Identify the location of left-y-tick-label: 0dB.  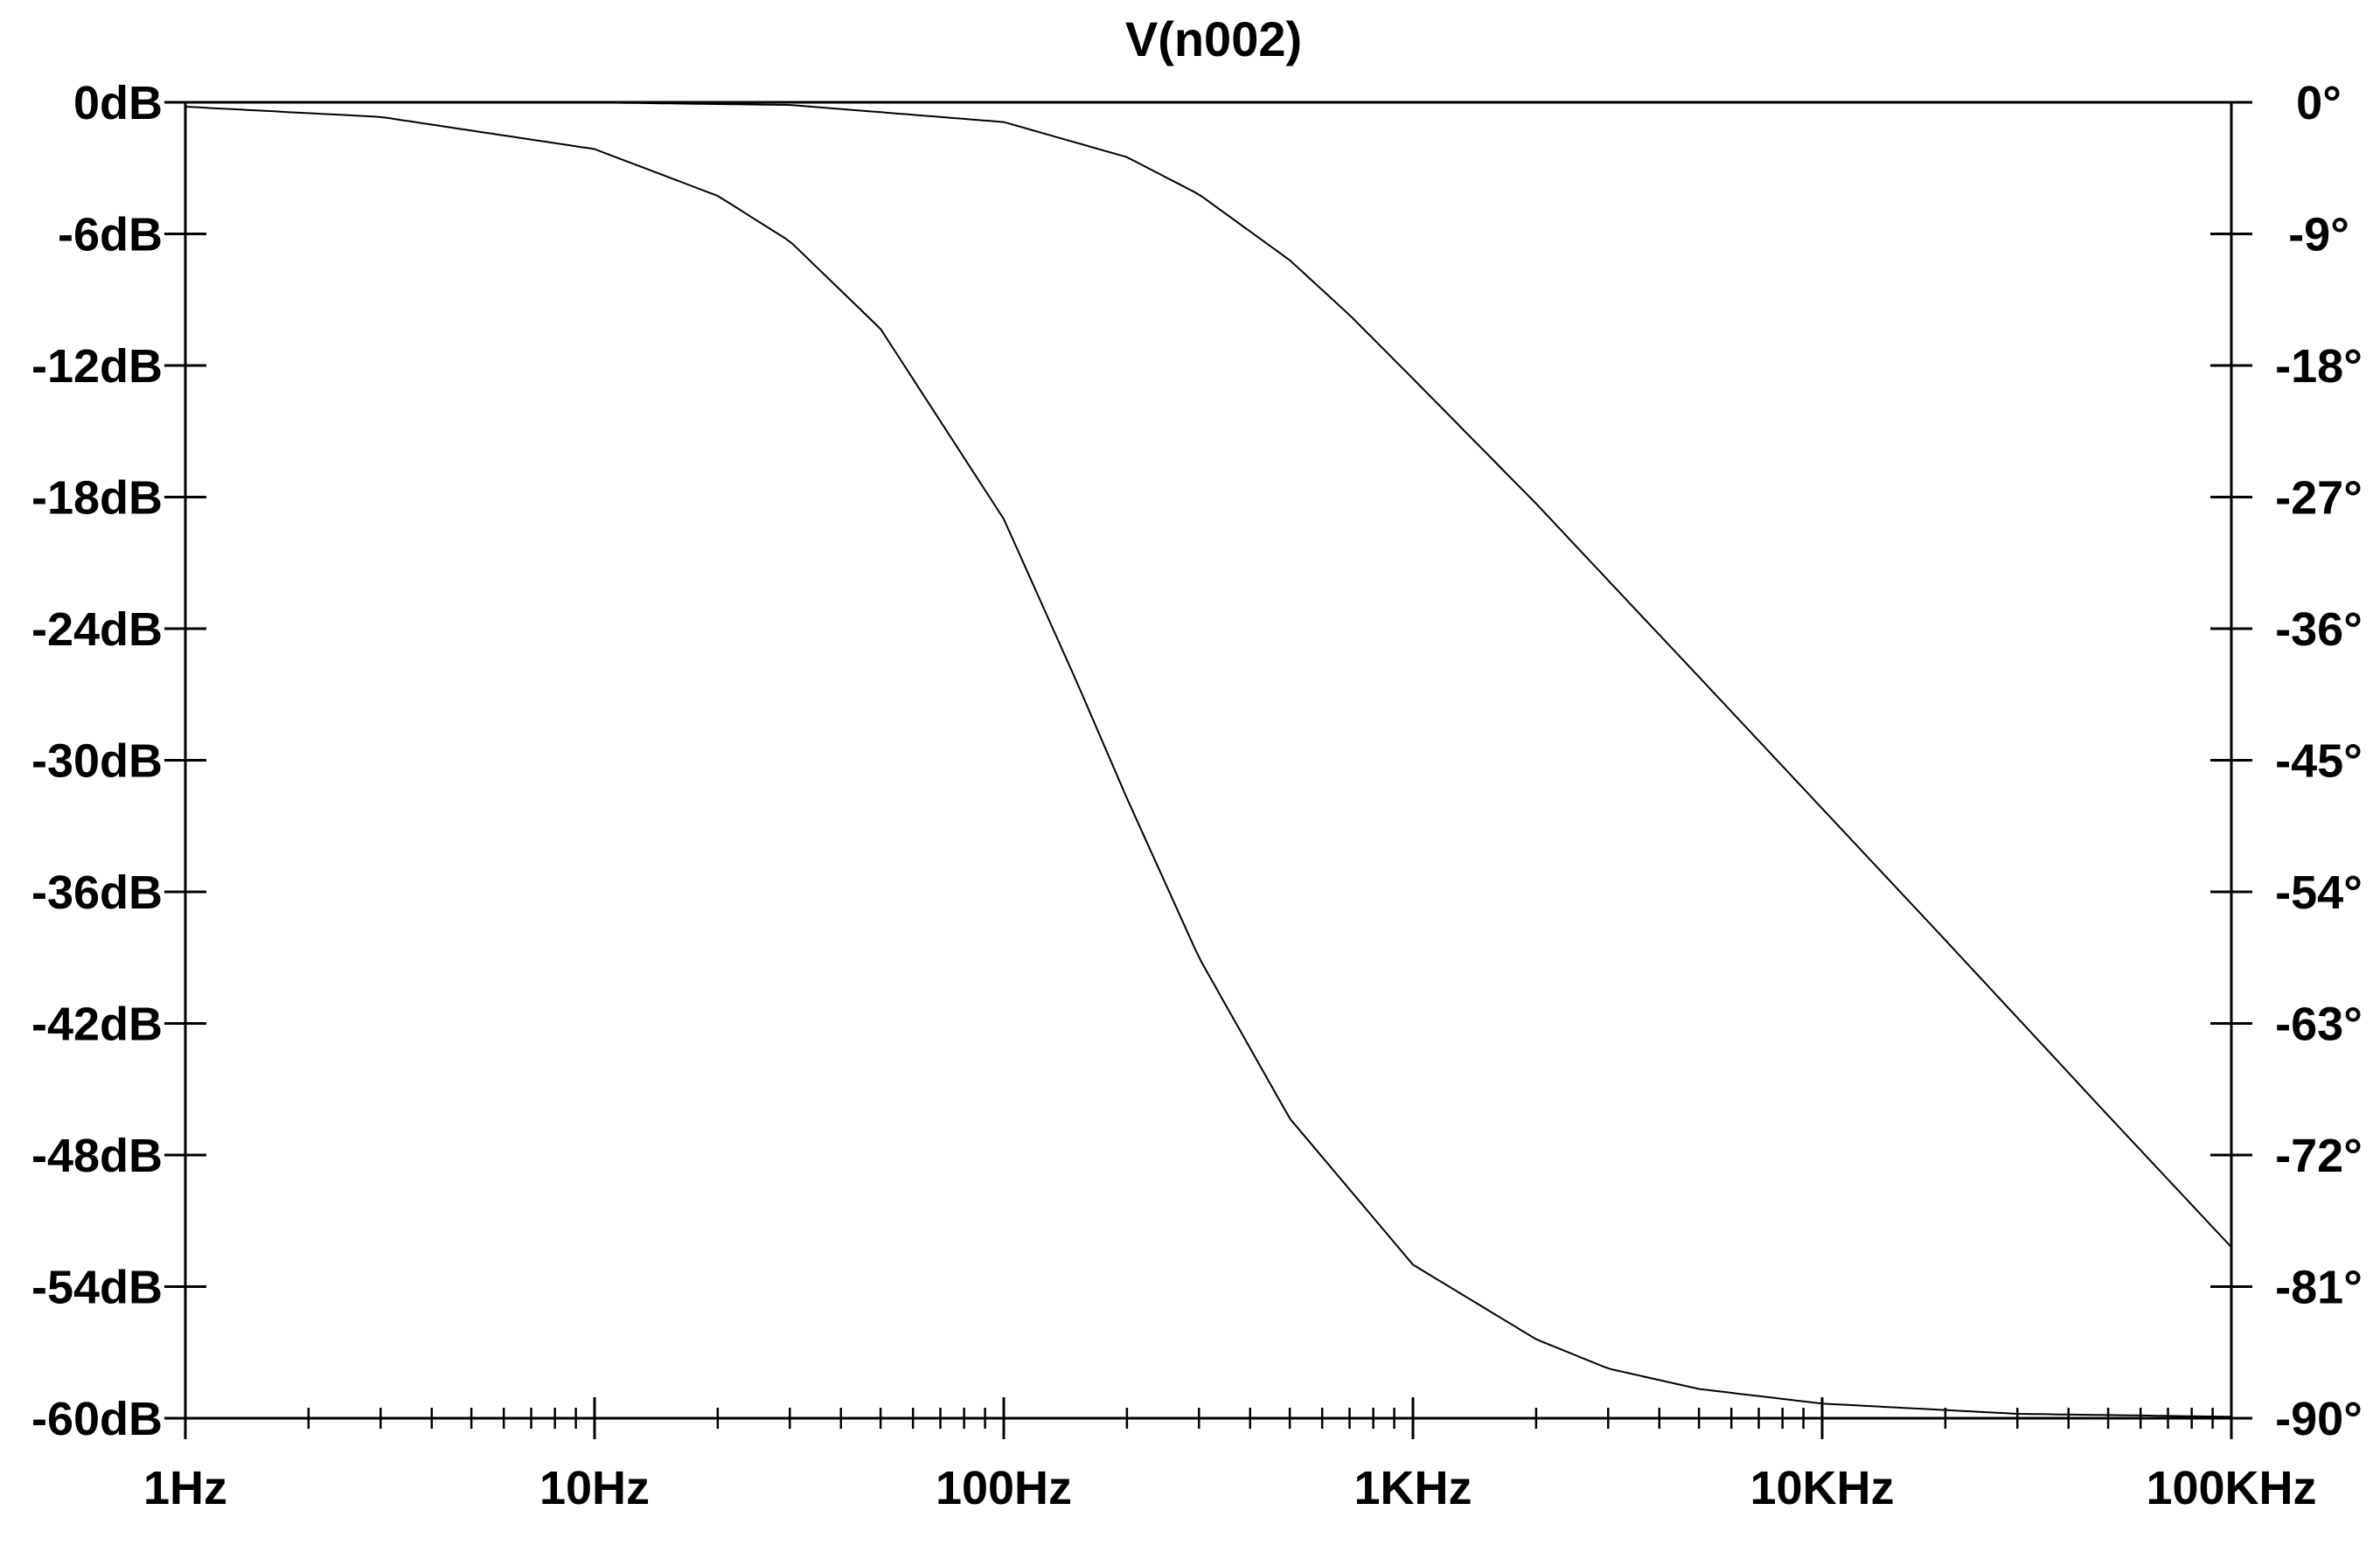
(118, 103).